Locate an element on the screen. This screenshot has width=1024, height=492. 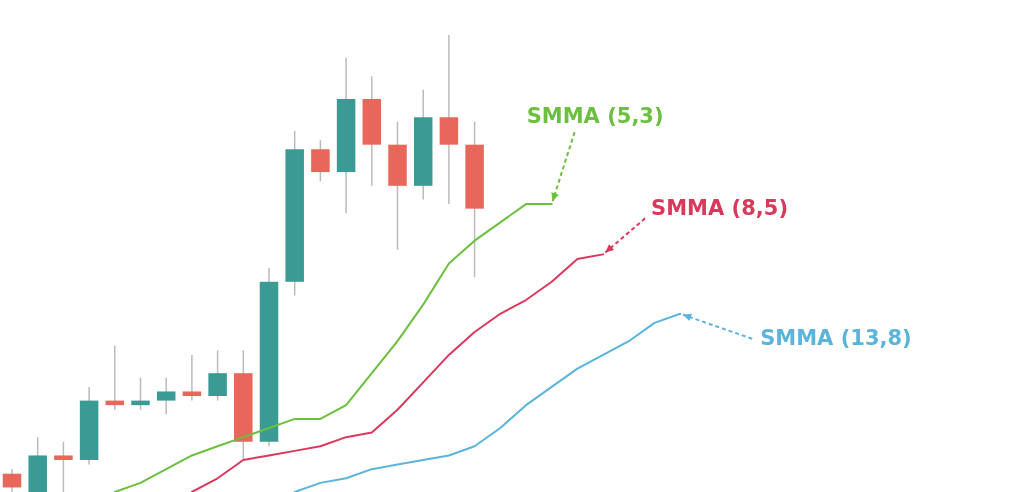
text: SMMA (8,5) is located at coordinates (719, 208).